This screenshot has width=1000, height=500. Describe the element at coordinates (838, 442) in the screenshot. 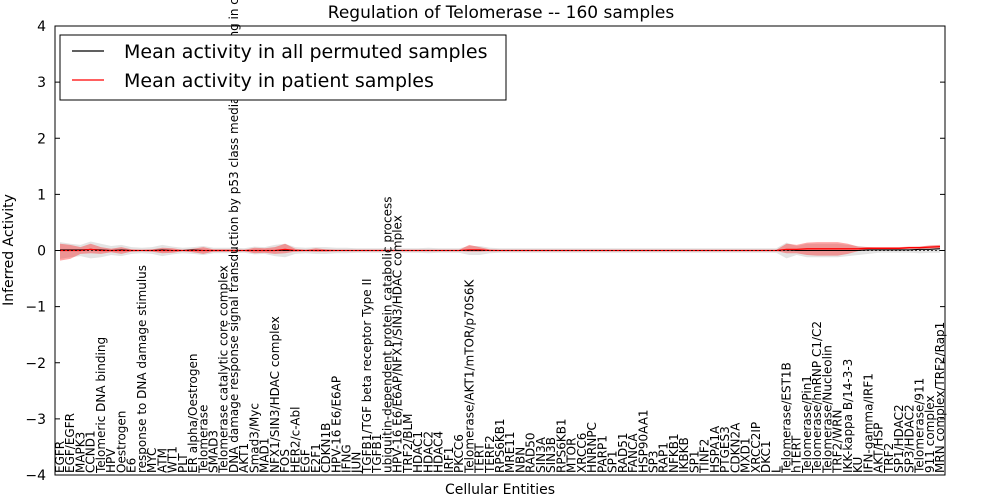

I see `x-tick-label: TRF2/WRN` at that location.